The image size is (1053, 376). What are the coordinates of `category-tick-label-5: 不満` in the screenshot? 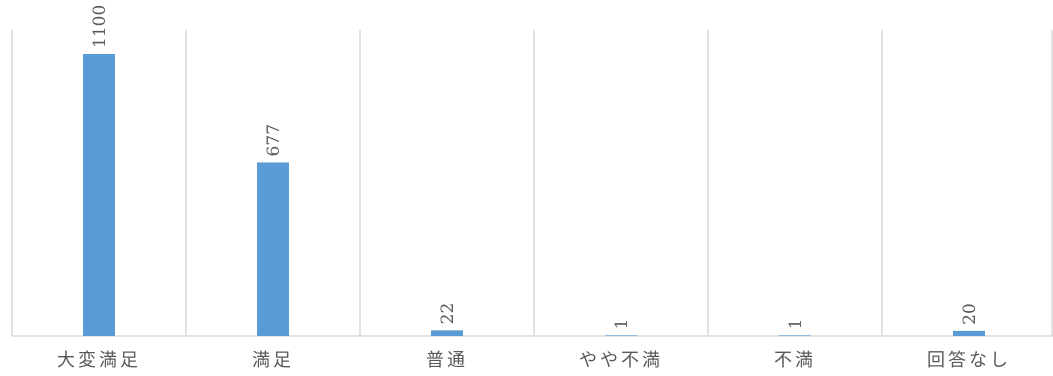 It's located at (795, 360).